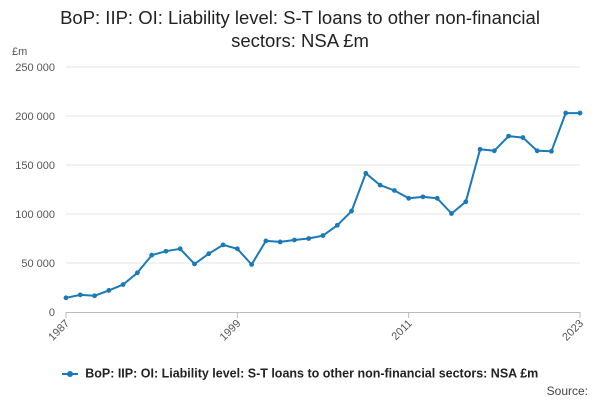 This screenshot has width=600, height=400. I want to click on y-tick-label: 50 000, so click(38, 264).